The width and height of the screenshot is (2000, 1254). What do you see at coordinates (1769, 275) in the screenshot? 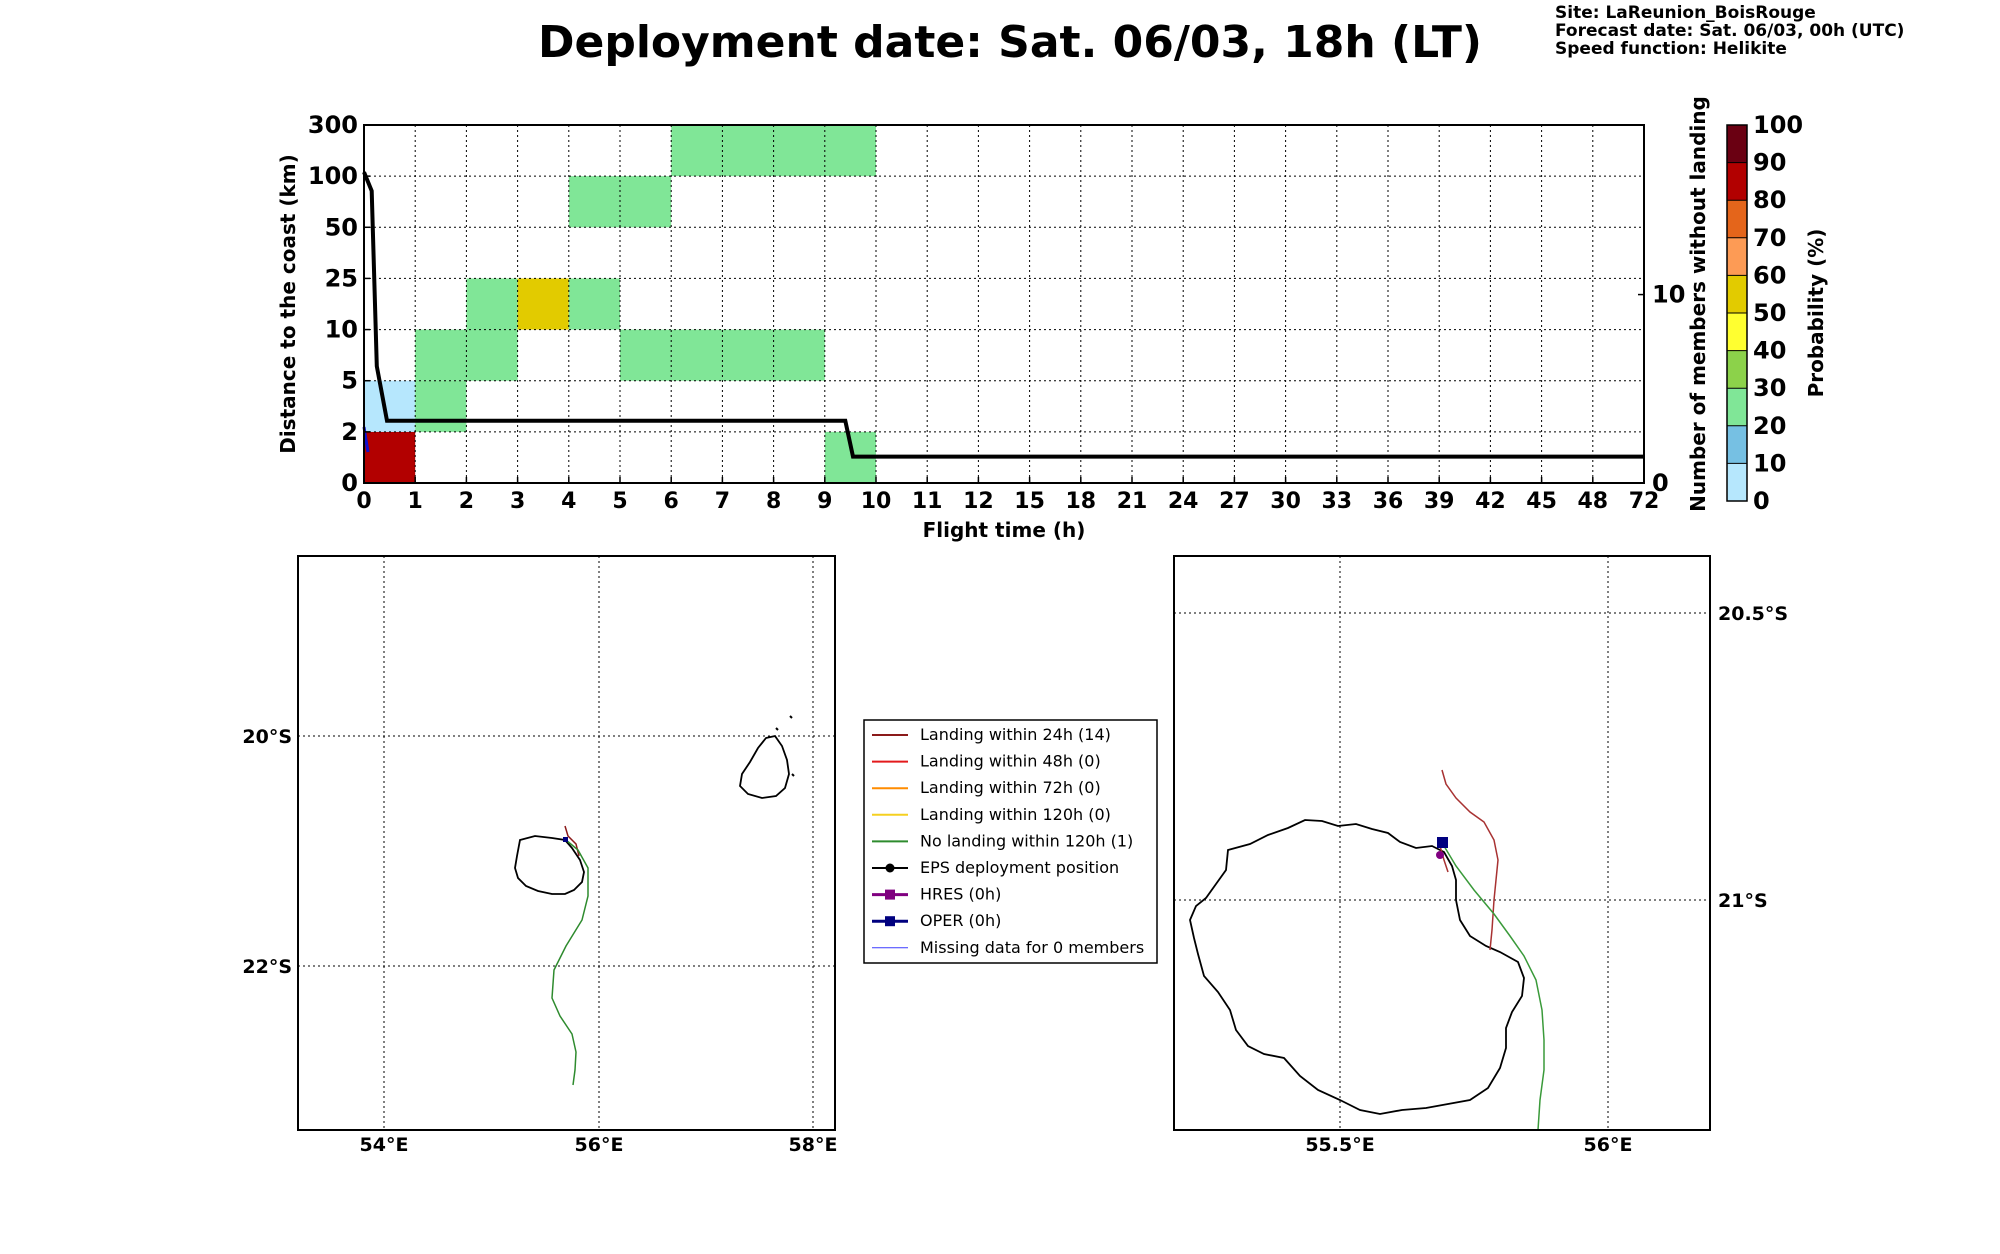
I see `colorbar-tick-label: 60` at bounding box center [1769, 275].